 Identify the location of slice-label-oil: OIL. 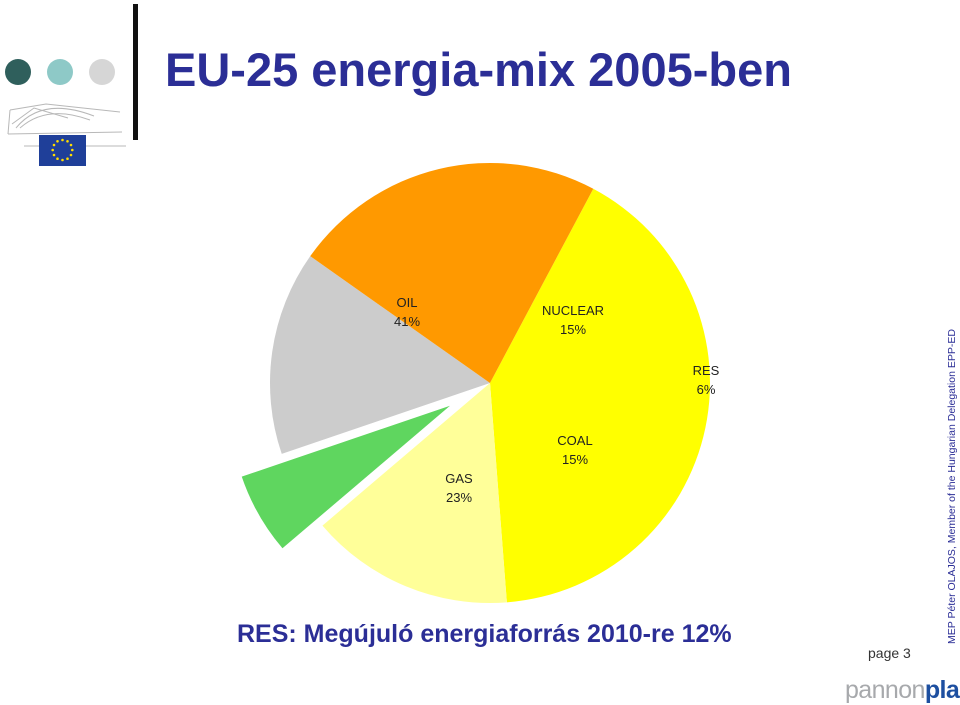
(407, 302).